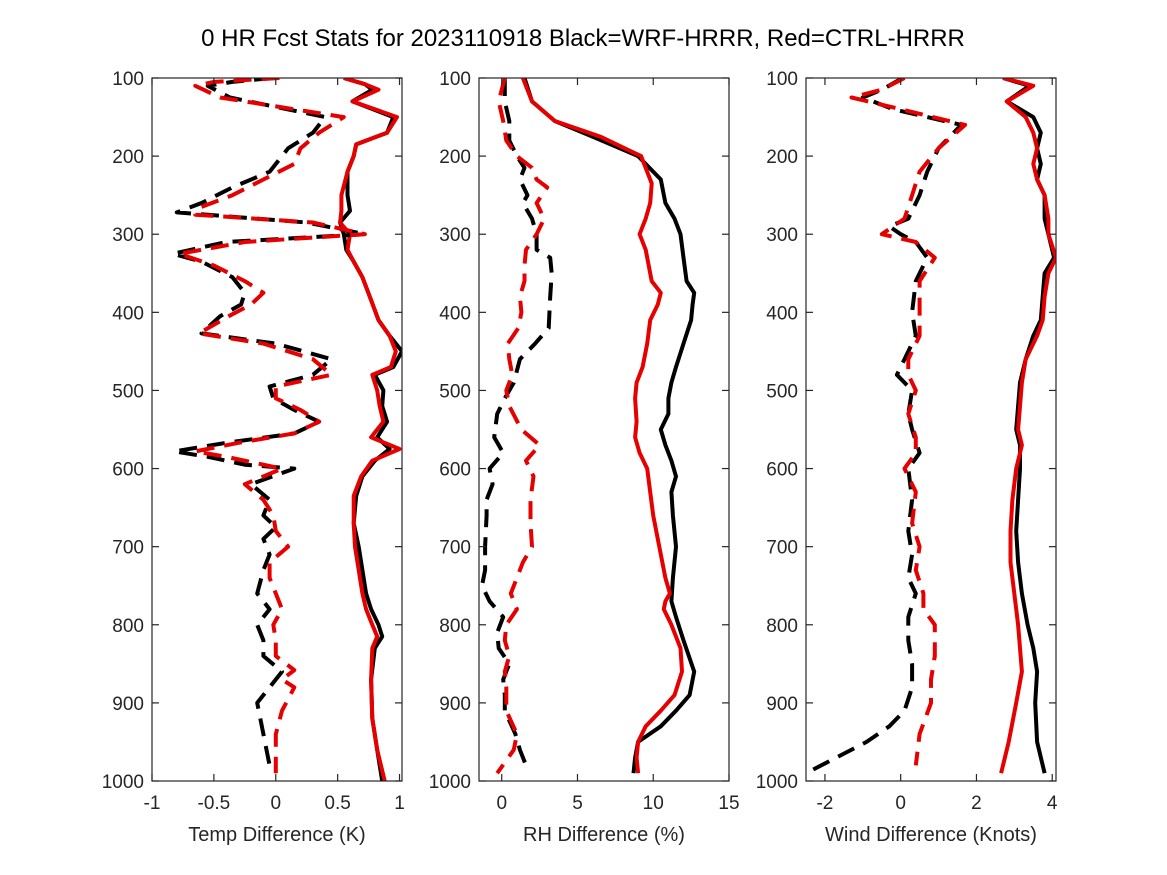 Image resolution: width=1167 pixels, height=875 pixels. Describe the element at coordinates (782, 79) in the screenshot. I see `wind-ytick-label: 100` at that location.